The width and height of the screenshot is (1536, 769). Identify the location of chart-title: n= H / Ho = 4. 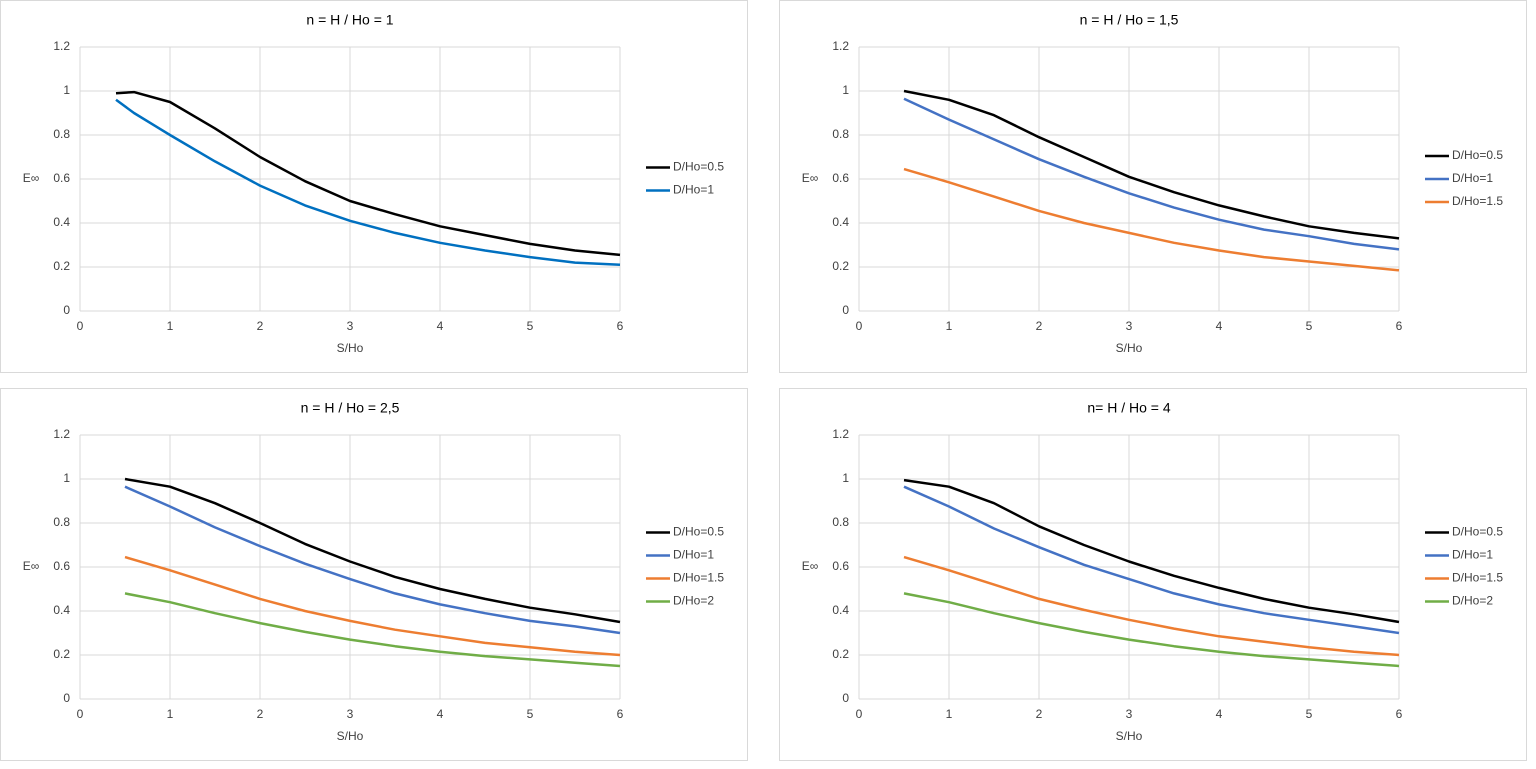
(1128, 408).